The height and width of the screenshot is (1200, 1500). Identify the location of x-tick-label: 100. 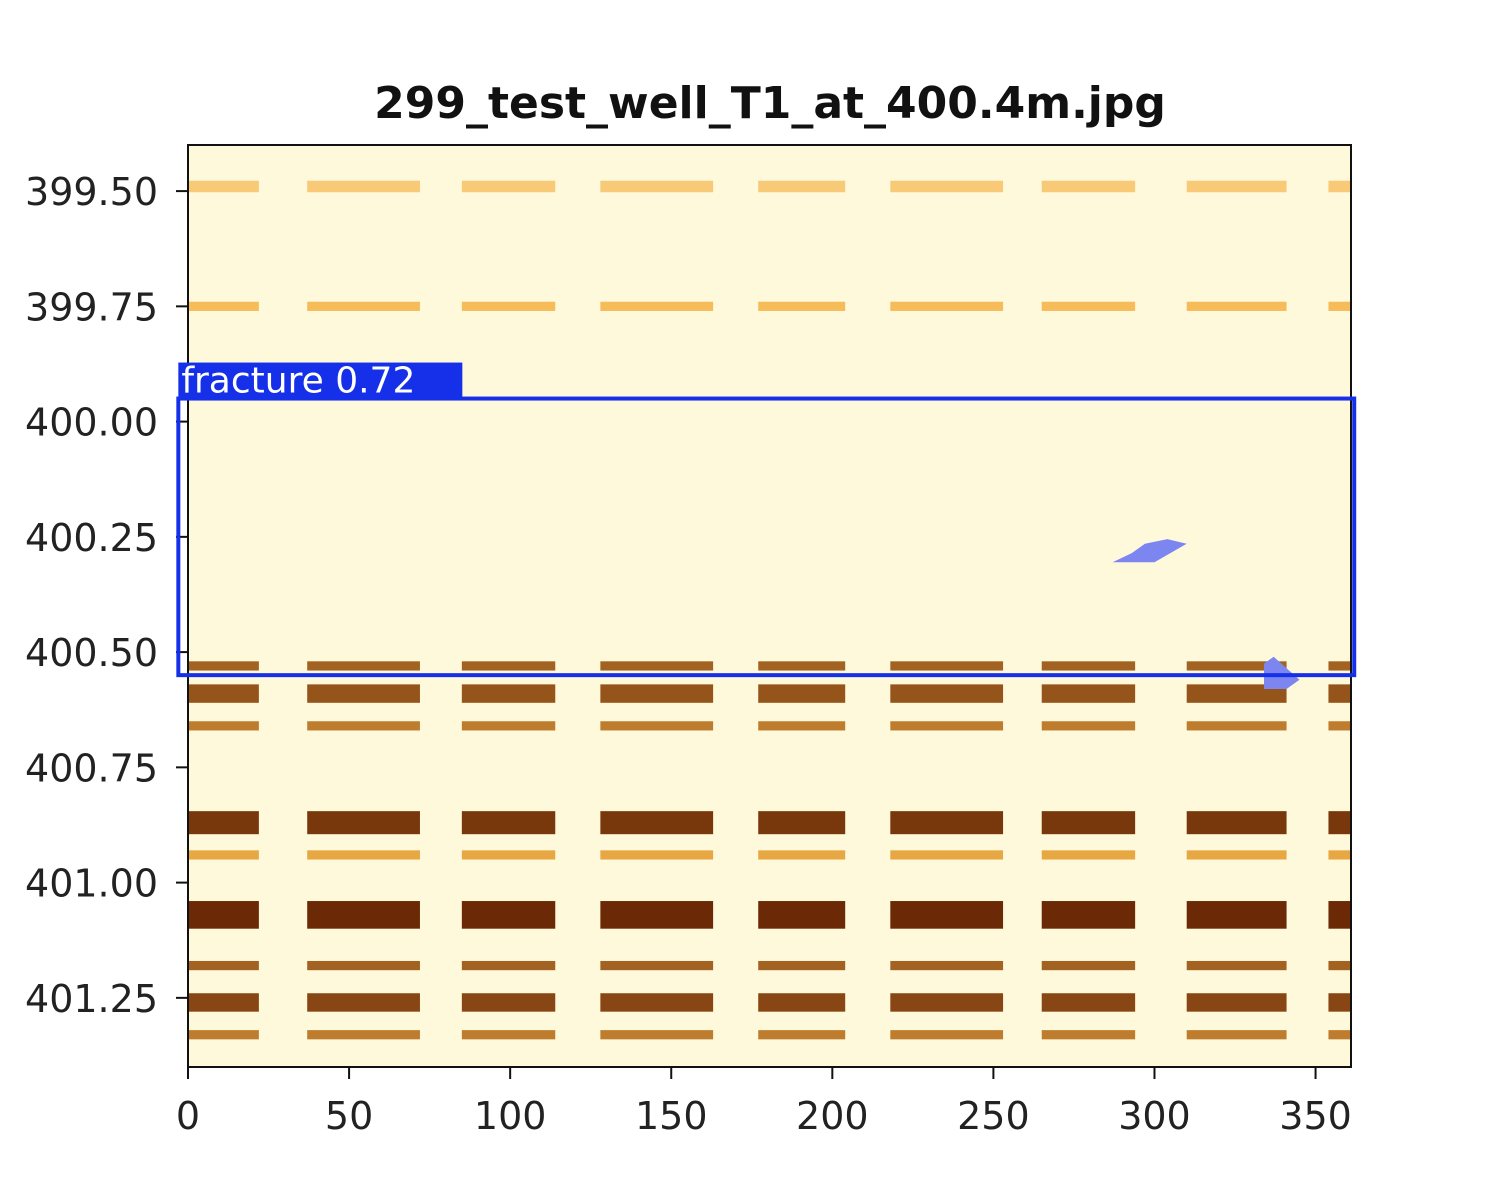
(510, 1116).